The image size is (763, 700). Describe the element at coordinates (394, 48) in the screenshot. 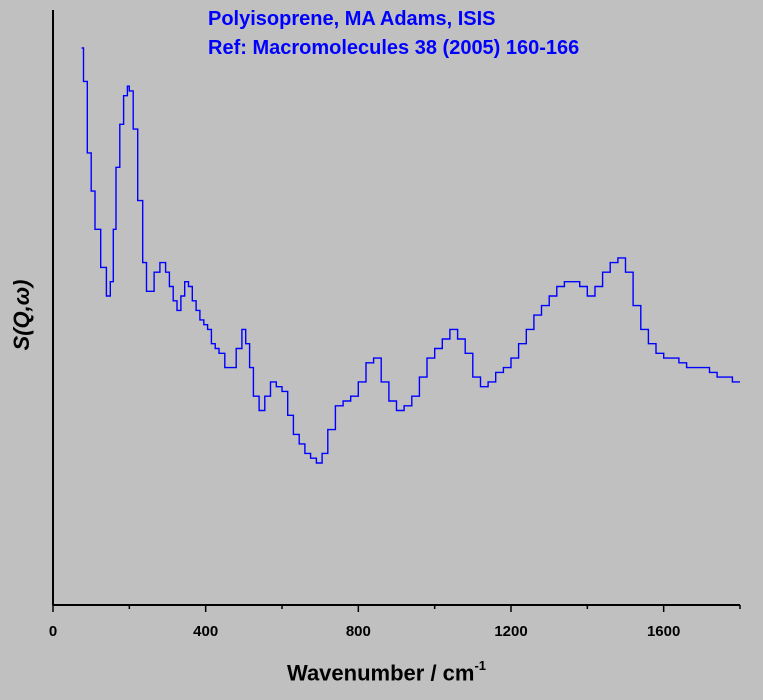

I see `chart-title-line-2: Ref: Macromolecules 38 (2005) 160-166` at that location.